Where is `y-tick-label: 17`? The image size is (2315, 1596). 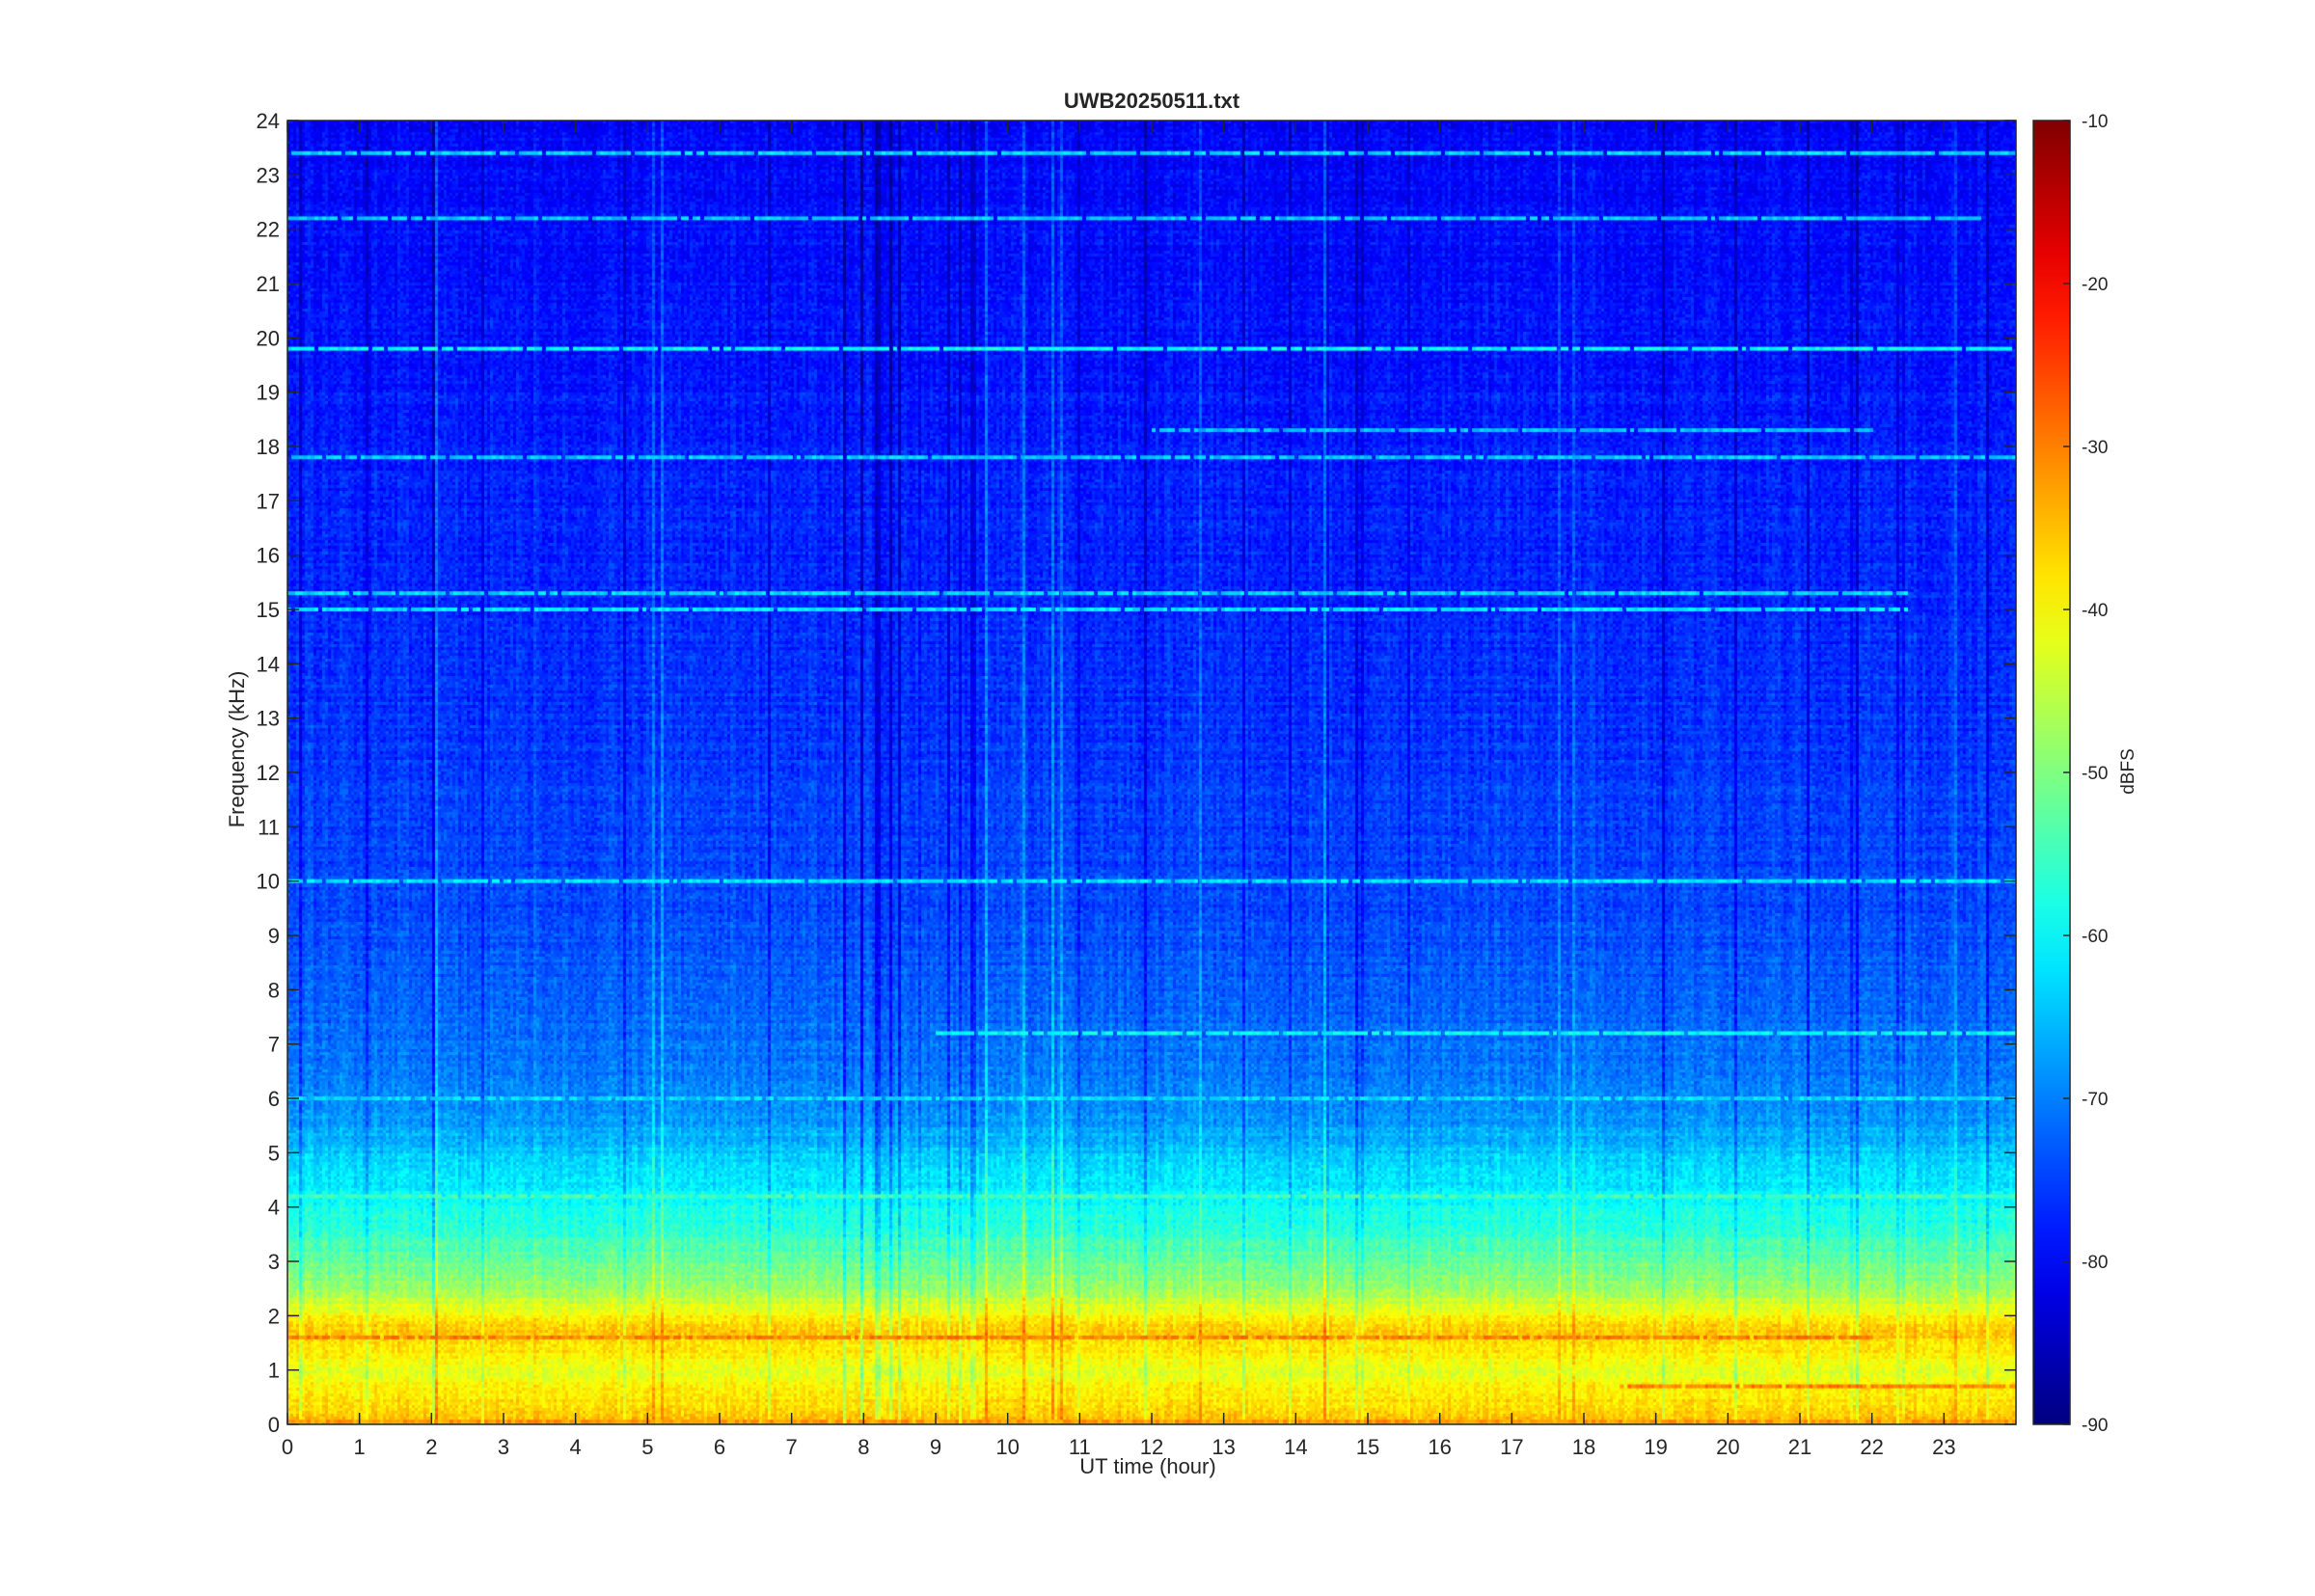 y-tick-label: 17 is located at coordinates (268, 501).